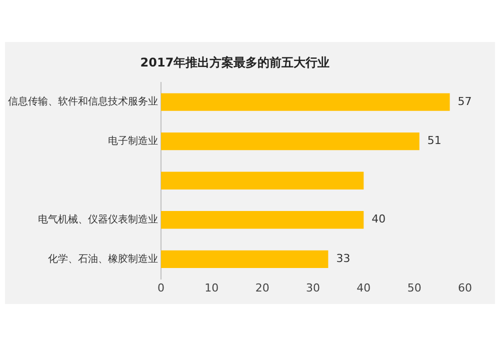 This screenshot has height=362, width=500. What do you see at coordinates (465, 287) in the screenshot?
I see `x-tick-label: 60` at bounding box center [465, 287].